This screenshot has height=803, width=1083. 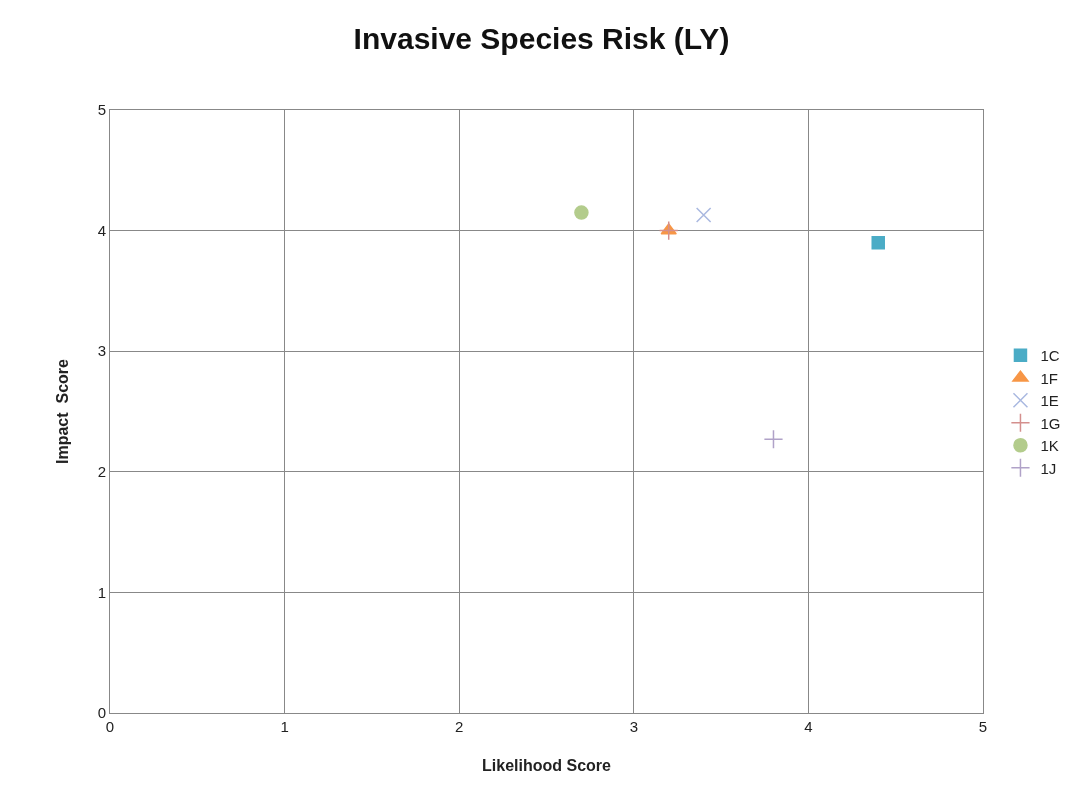 I want to click on y-axis-title: Impact Score, so click(x=62, y=411).